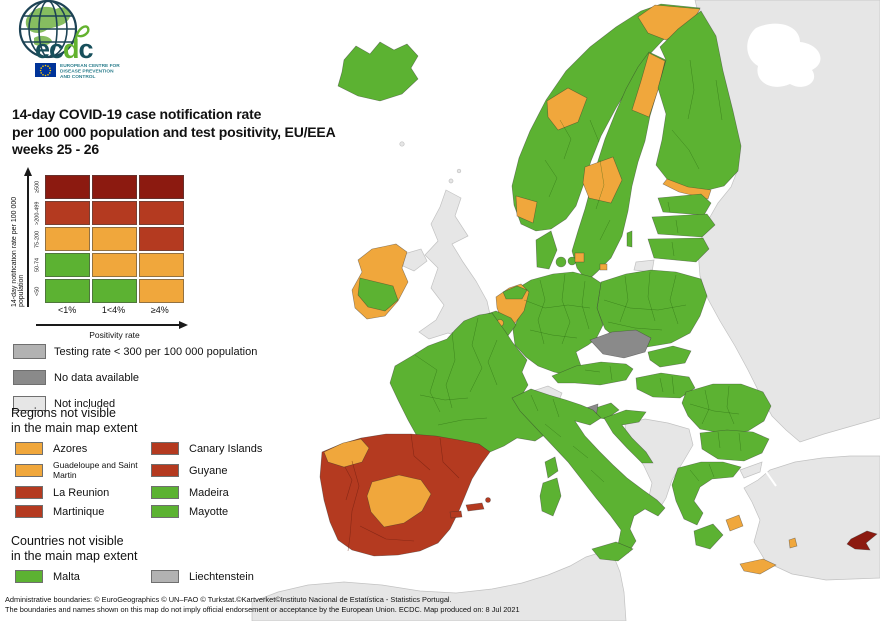 Image resolution: width=880 pixels, height=621 pixels. Describe the element at coordinates (378, 294) in the screenshot. I see `map-region-ireland-south` at that location.